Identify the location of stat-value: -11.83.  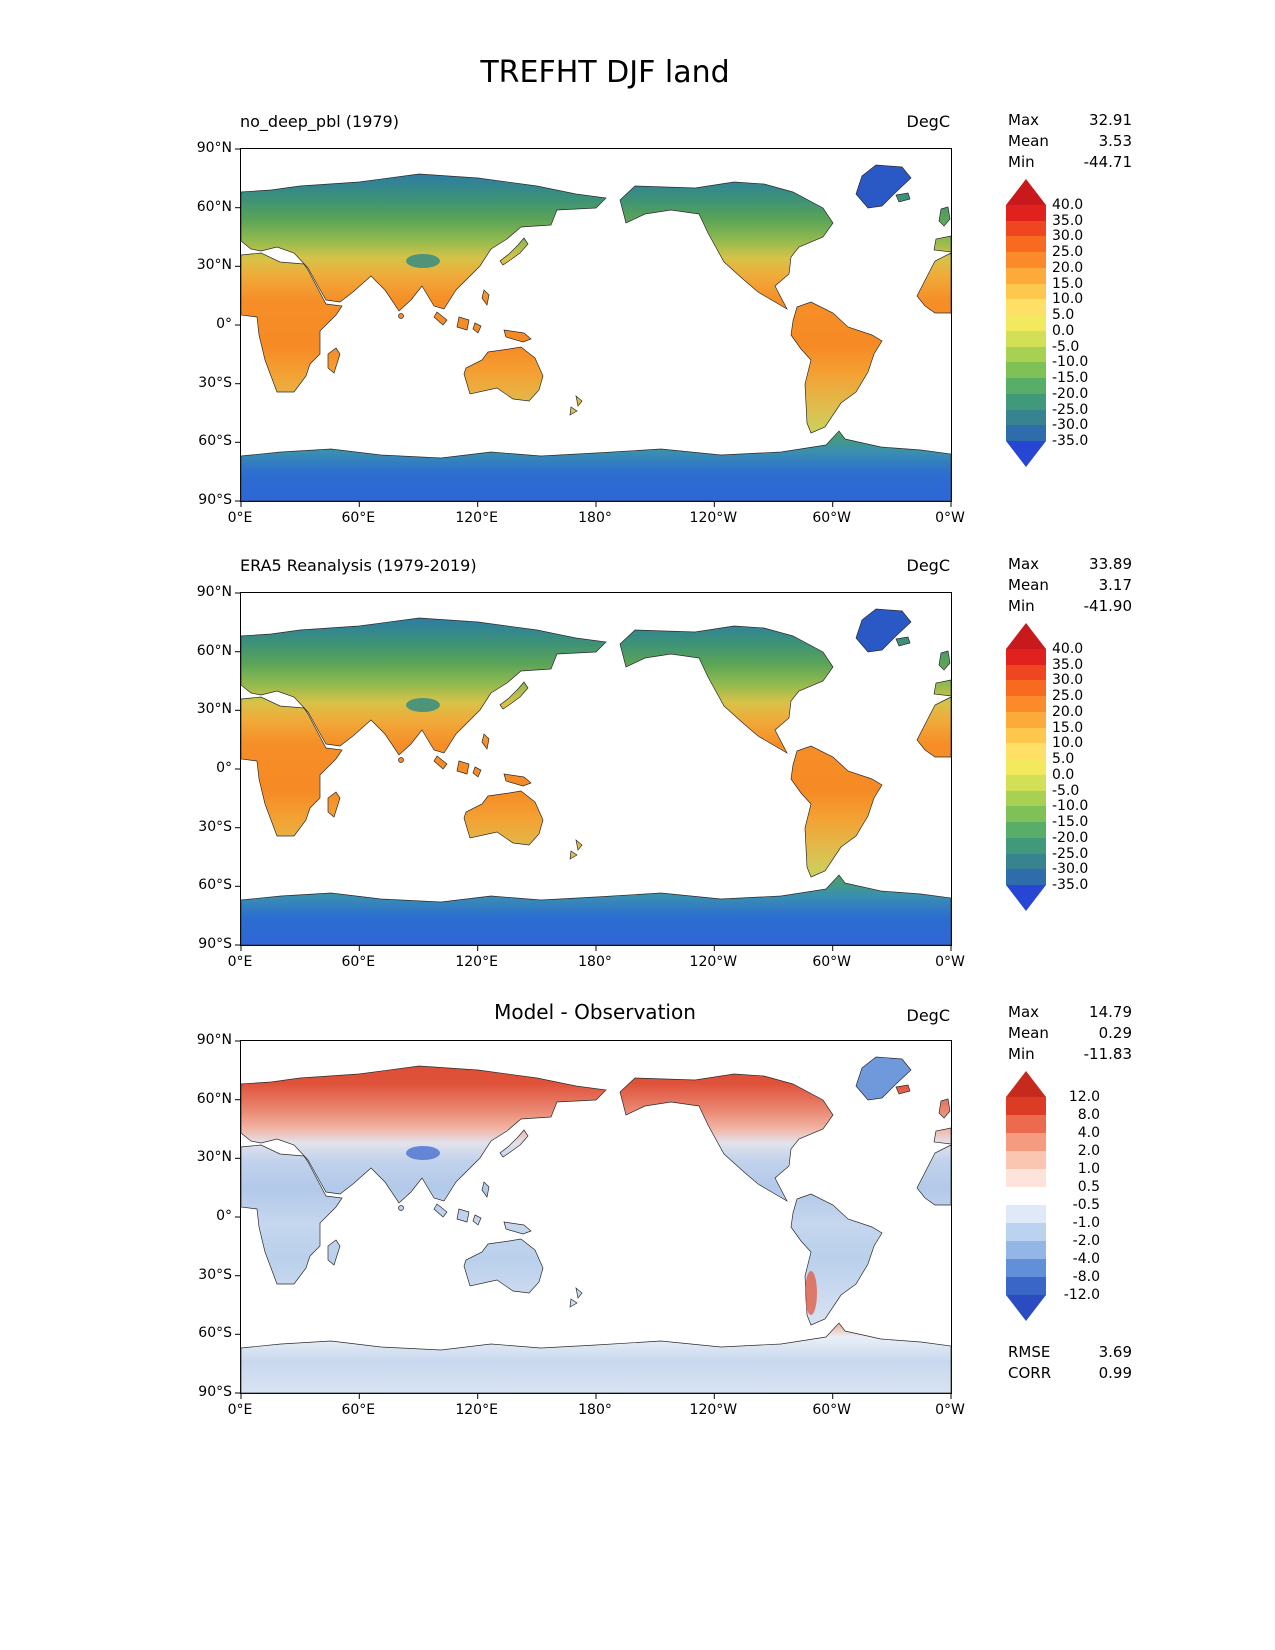
(1107, 1054).